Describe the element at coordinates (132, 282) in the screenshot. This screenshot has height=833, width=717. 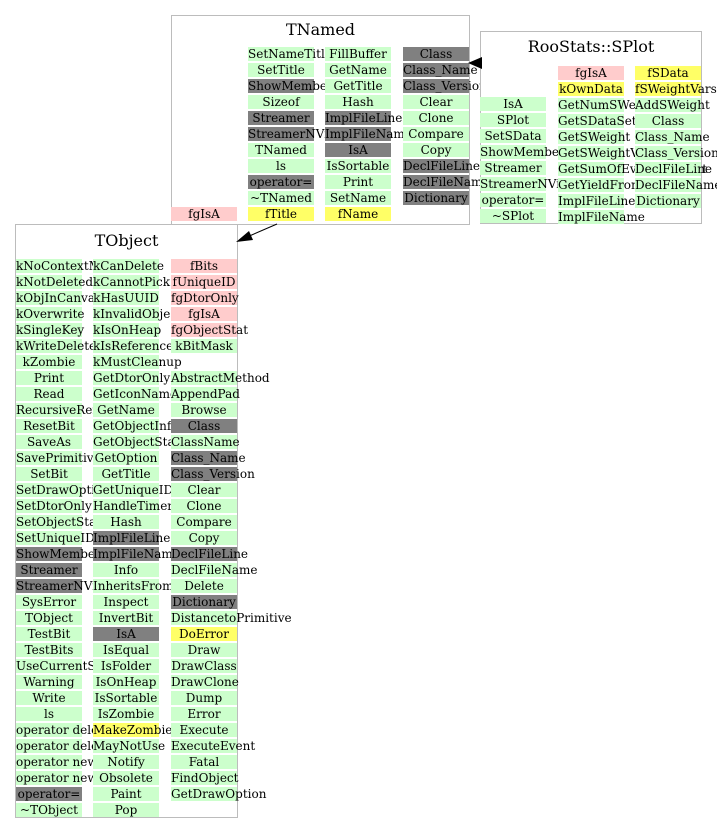
I see `tobject-method-kcannotpick: kCannotPick` at that location.